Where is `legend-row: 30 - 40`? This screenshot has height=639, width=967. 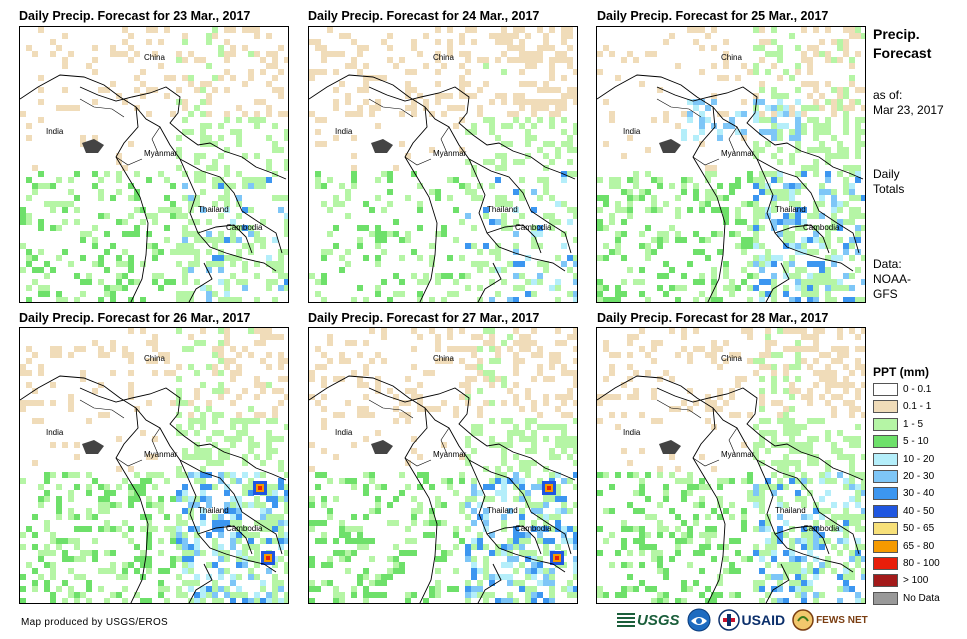 legend-row: 30 - 40 is located at coordinates (903, 493).